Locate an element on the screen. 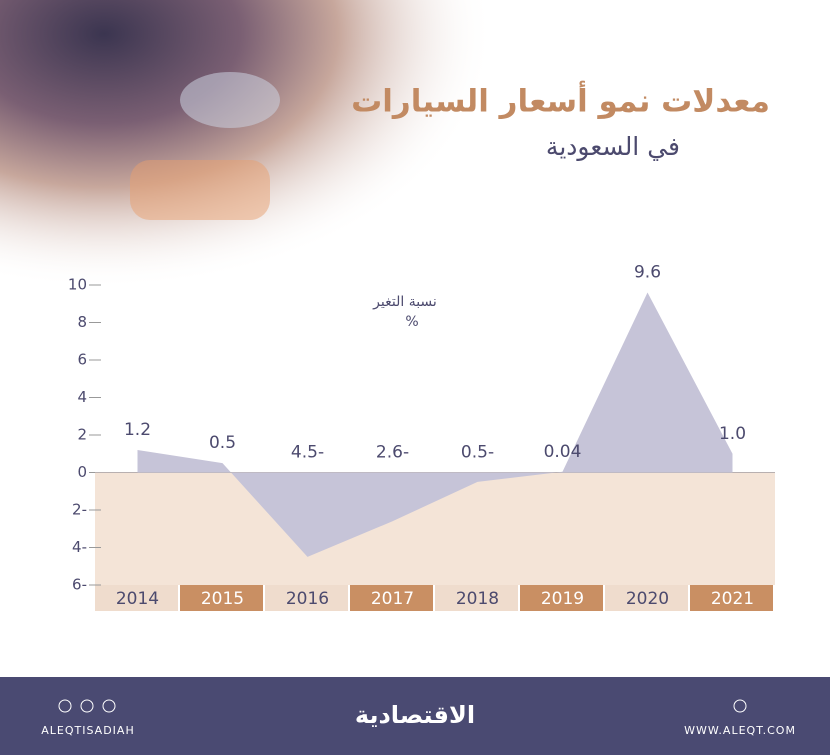  headlight is located at coordinates (230, 100).